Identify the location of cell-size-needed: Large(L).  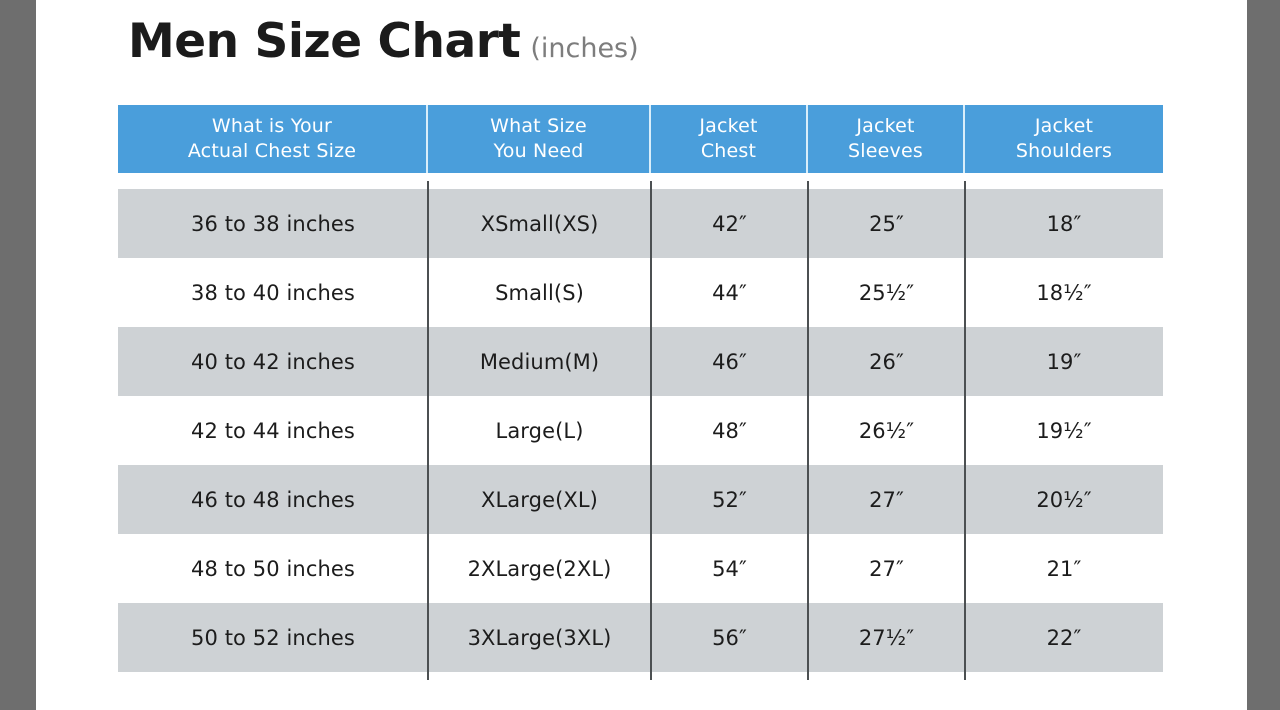
(539, 430).